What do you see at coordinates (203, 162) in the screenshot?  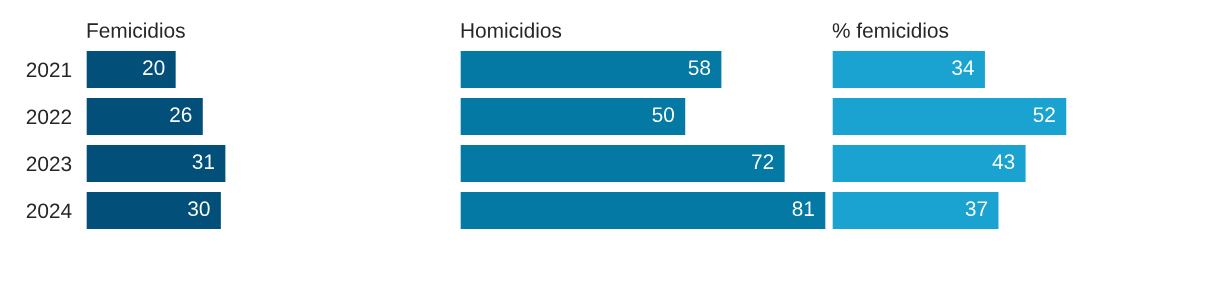 I see `data-label: 31` at bounding box center [203, 162].